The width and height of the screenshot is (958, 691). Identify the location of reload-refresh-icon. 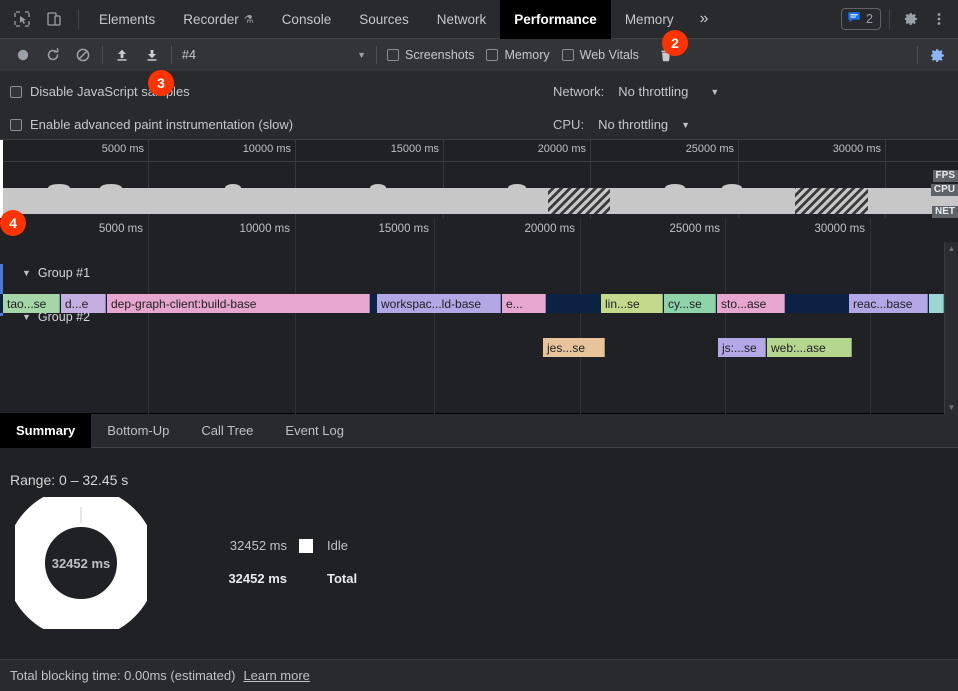
(53, 55).